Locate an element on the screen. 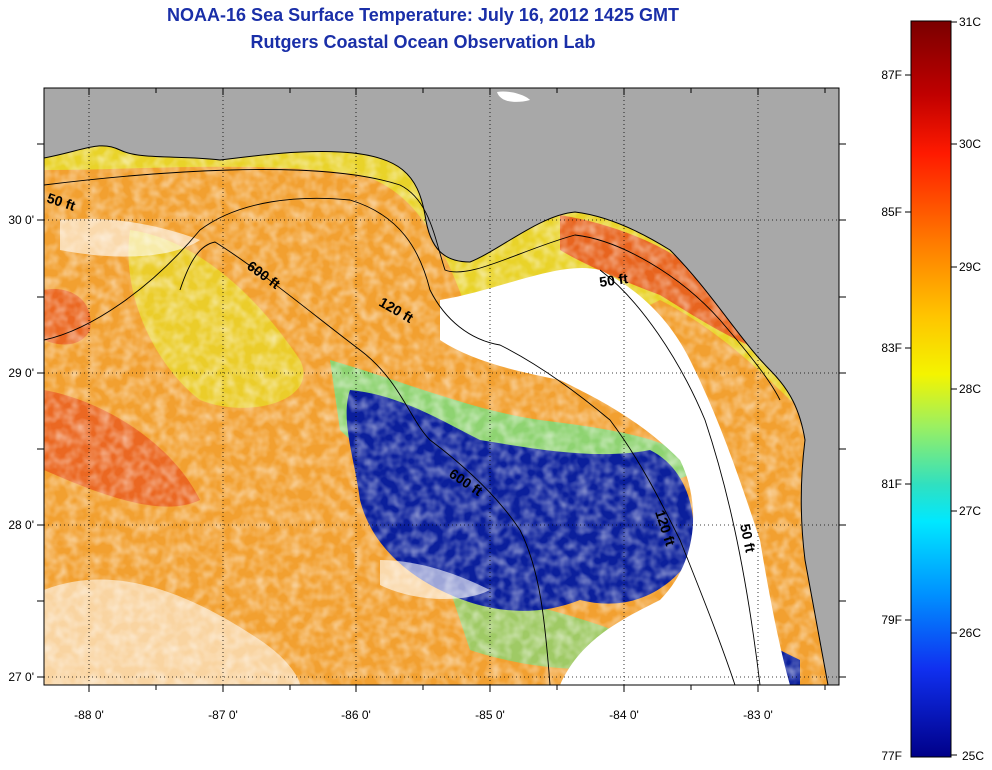  contour-50ft-east is located at coordinates (680, 477).